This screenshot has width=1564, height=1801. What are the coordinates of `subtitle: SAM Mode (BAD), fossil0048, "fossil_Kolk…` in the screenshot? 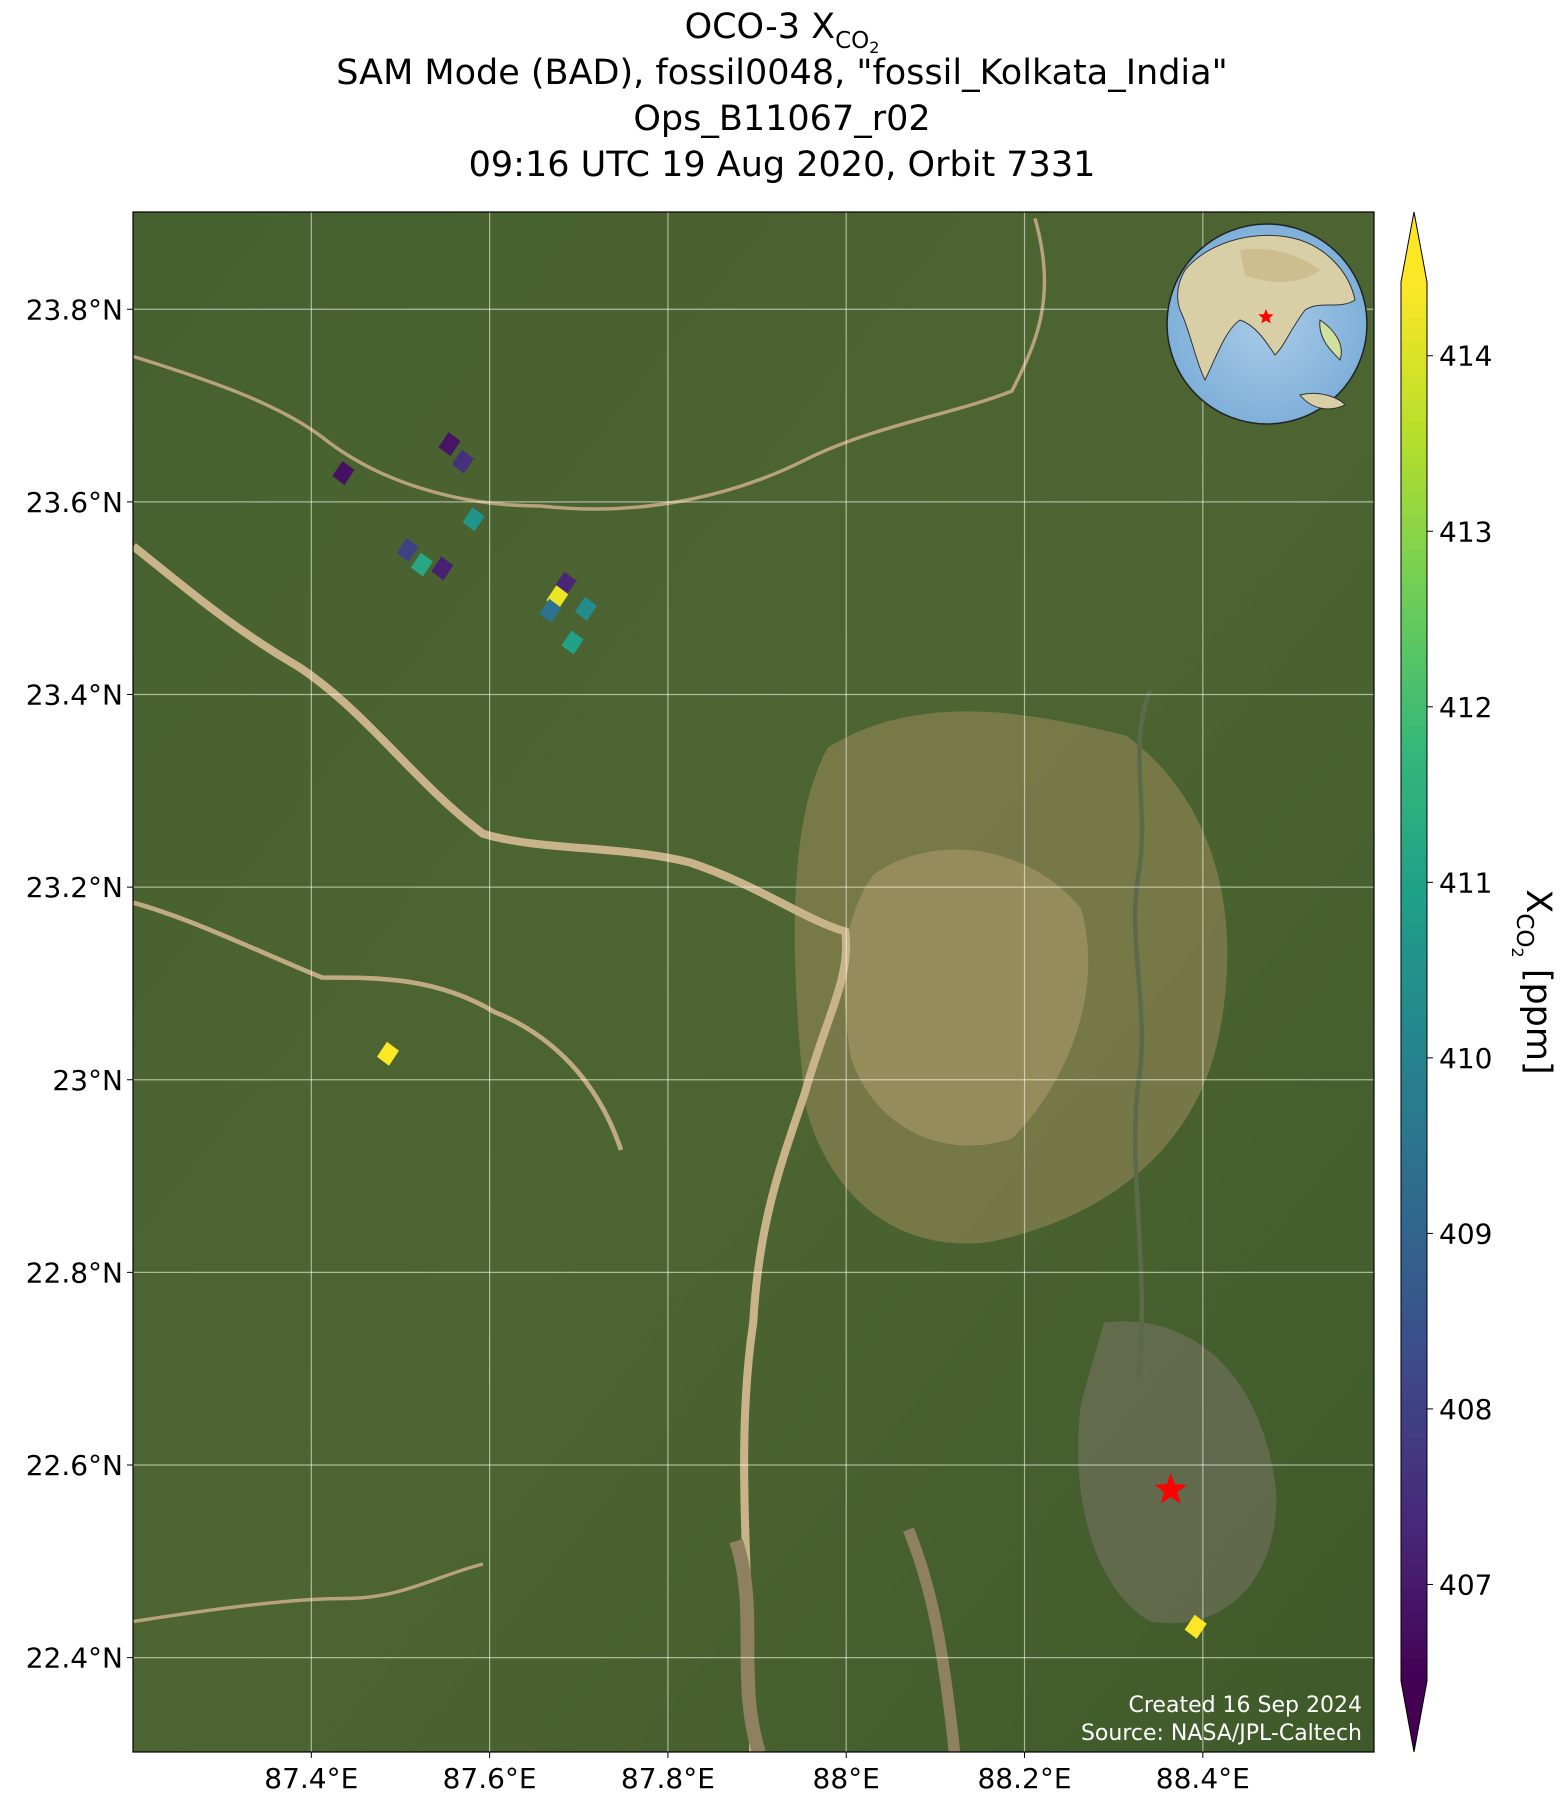 It's located at (781, 119).